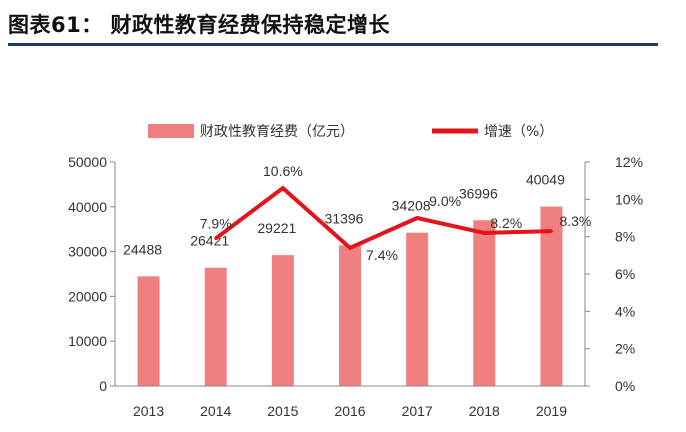  I want to click on growth-value-label: 7.9%, so click(216, 224).